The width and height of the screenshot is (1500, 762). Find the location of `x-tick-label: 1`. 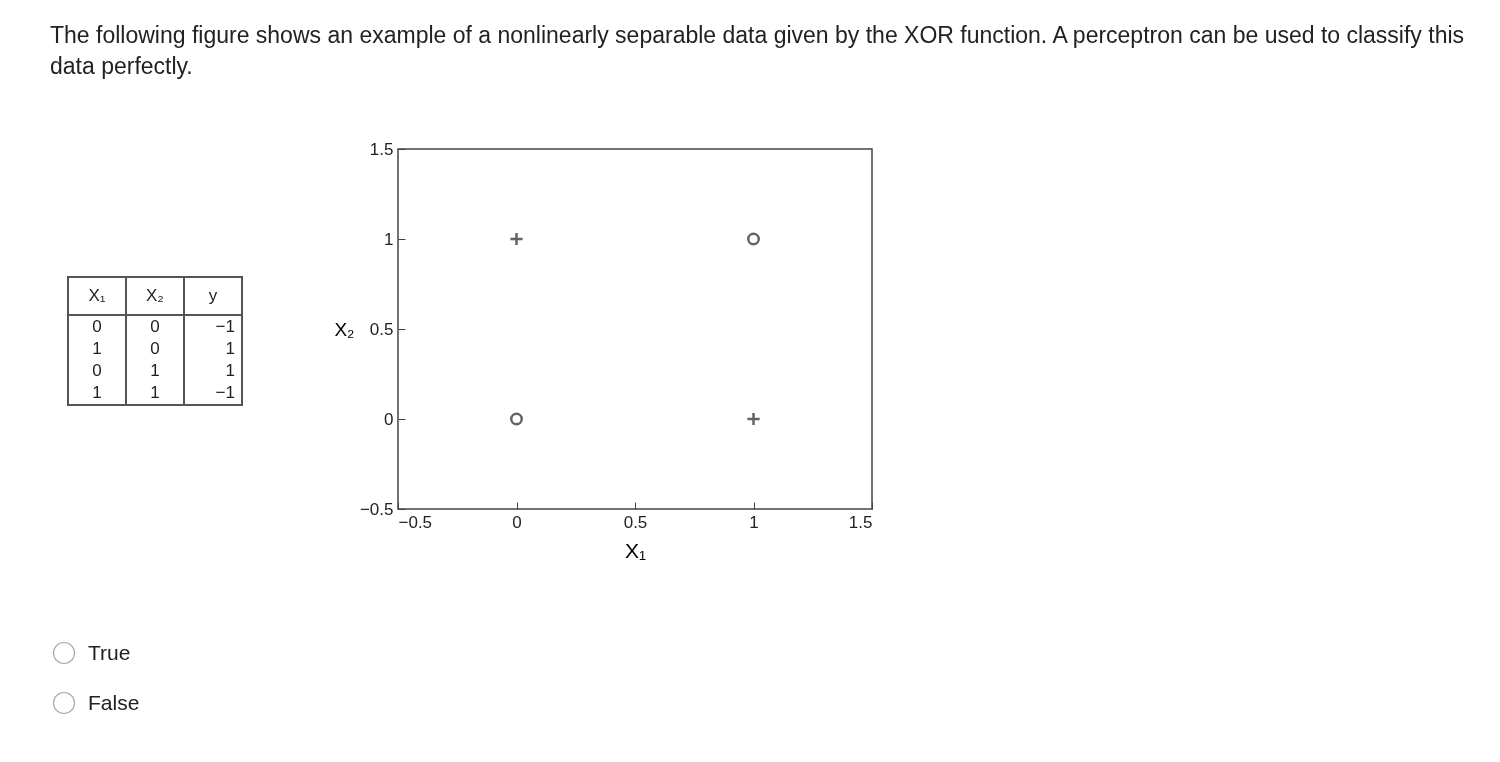

x-tick-label: 1 is located at coordinates (754, 522).